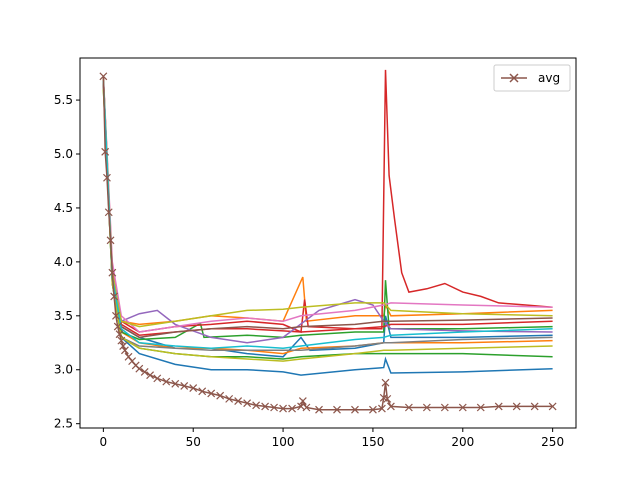 This screenshot has width=640, height=480. I want to click on y-axis: 2.5 3.0 3.5 4.0 4.5 5.0 5.5, so click(67, 262).